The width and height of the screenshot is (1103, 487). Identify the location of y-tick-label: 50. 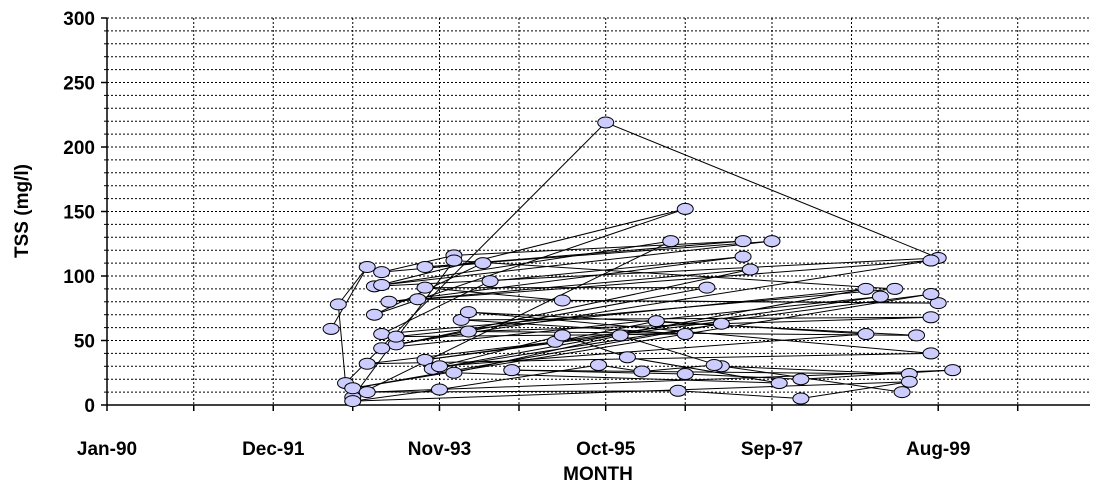
(84, 342).